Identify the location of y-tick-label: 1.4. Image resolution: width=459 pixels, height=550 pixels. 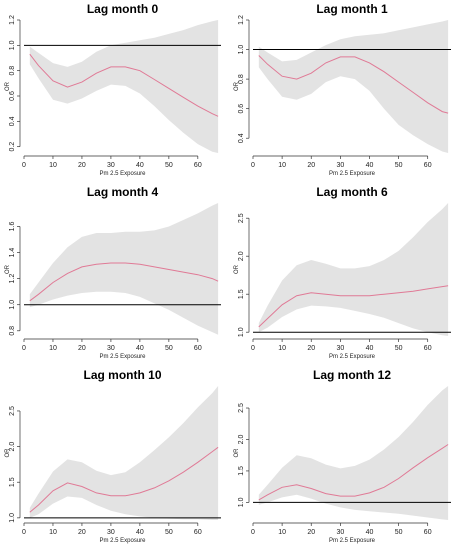
(12, 253).